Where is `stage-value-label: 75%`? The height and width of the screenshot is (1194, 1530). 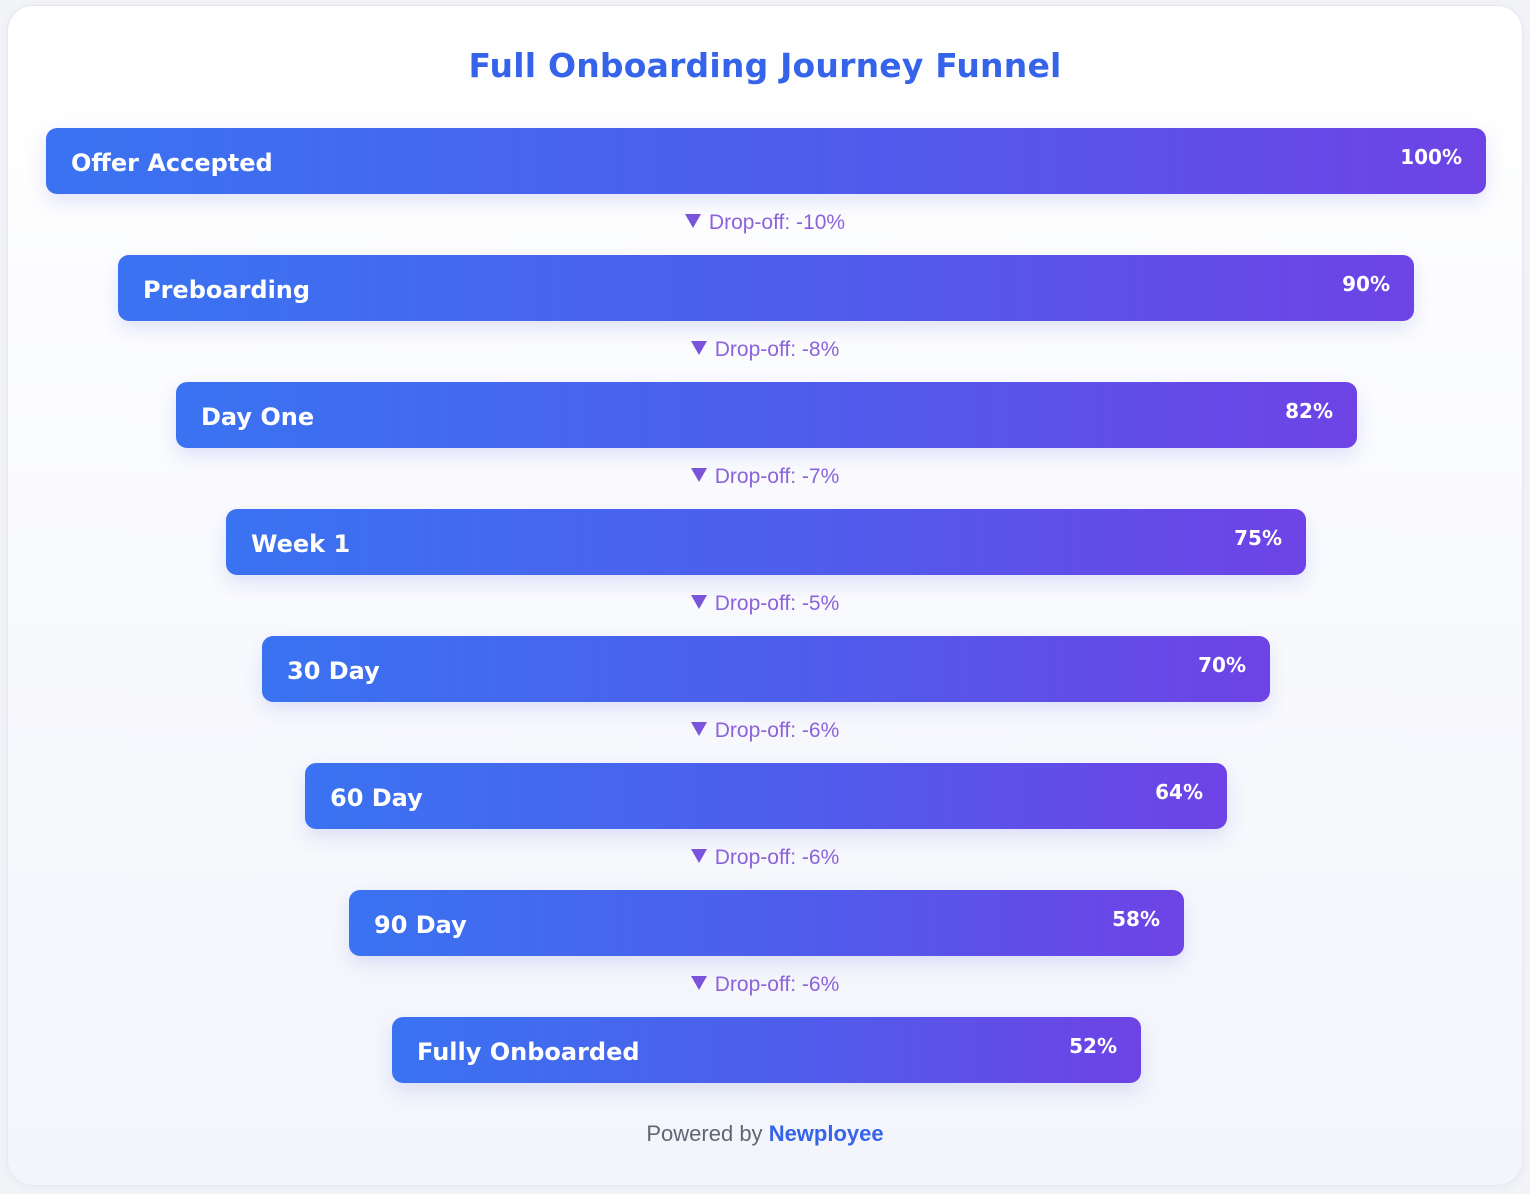 stage-value-label: 75% is located at coordinates (1258, 538).